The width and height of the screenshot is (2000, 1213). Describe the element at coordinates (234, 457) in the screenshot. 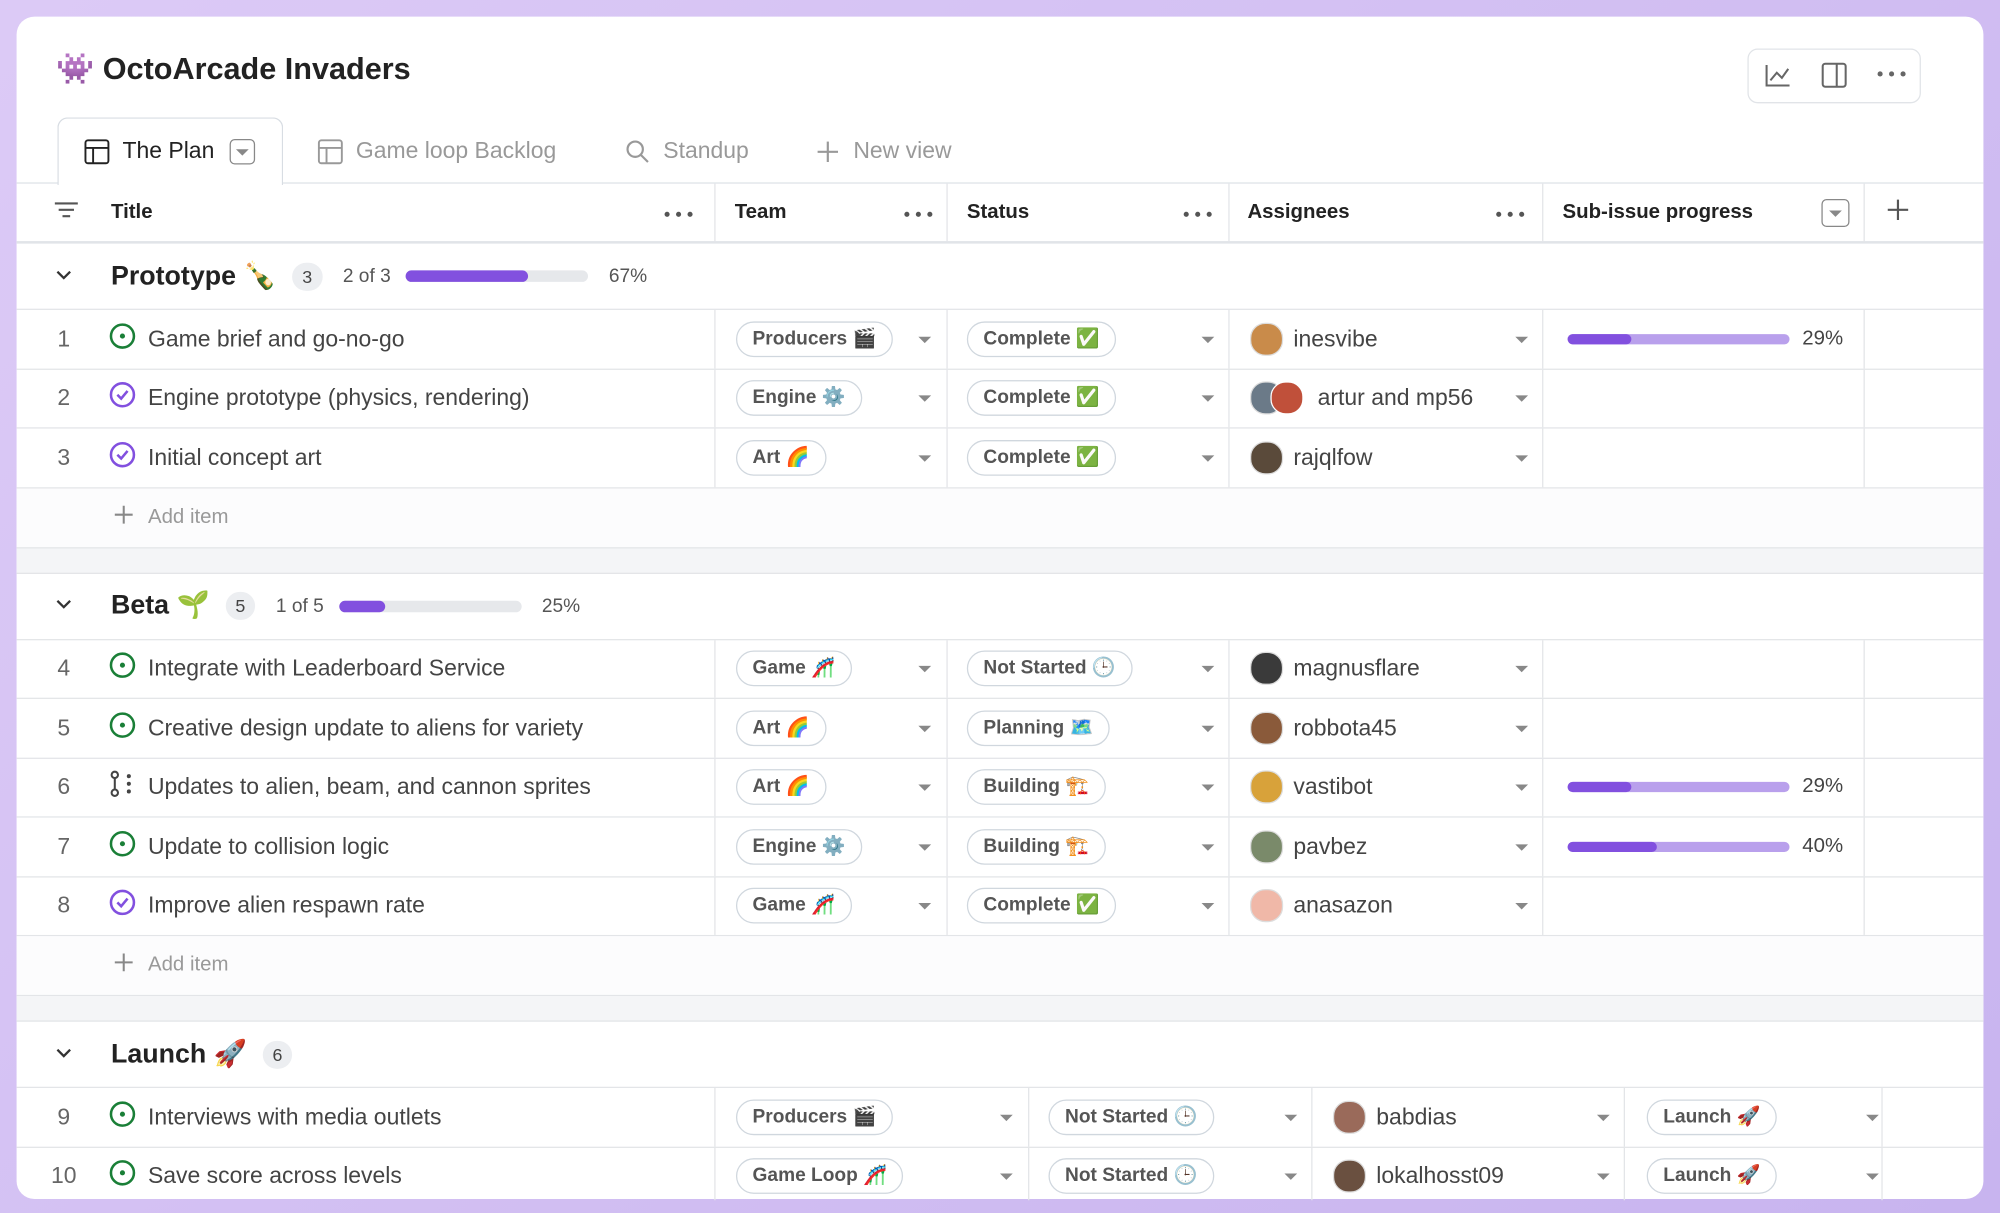

I see `issue-title: Initial concept art` at that location.